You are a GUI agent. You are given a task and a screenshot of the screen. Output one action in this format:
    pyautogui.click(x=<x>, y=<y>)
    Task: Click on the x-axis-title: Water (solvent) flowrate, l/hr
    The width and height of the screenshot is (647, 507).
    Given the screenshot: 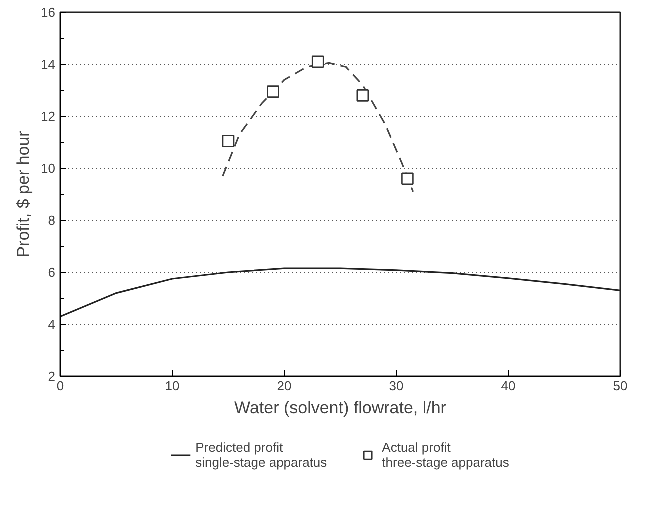 What is the action you would take?
    pyautogui.click(x=340, y=408)
    